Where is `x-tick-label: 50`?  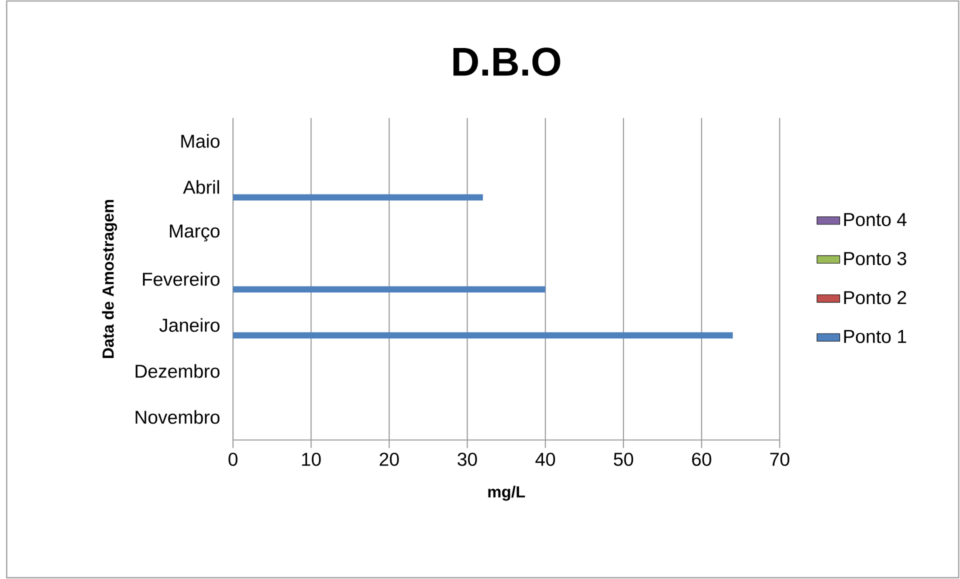
x-tick-label: 50 is located at coordinates (624, 459).